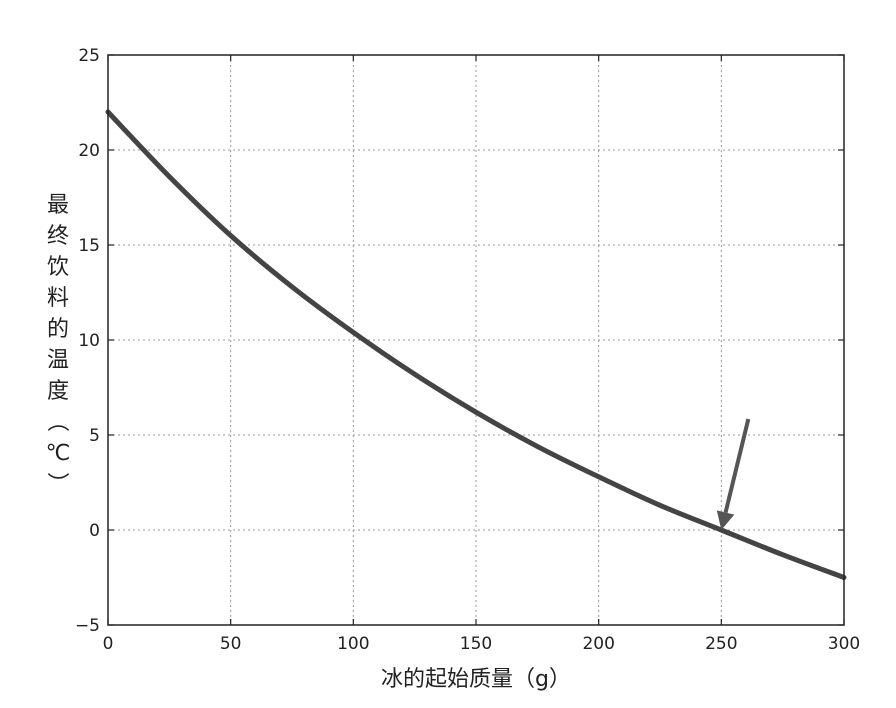 The height and width of the screenshot is (708, 896). Describe the element at coordinates (476, 644) in the screenshot. I see `x-tick-label: 150` at that location.